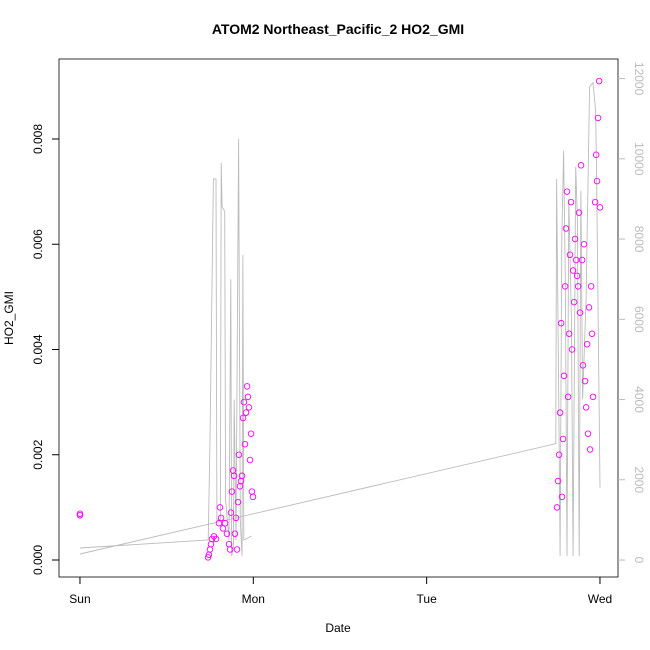 The width and height of the screenshot is (650, 650). Describe the element at coordinates (338, 628) in the screenshot. I see `x-axis-label: Date` at that location.